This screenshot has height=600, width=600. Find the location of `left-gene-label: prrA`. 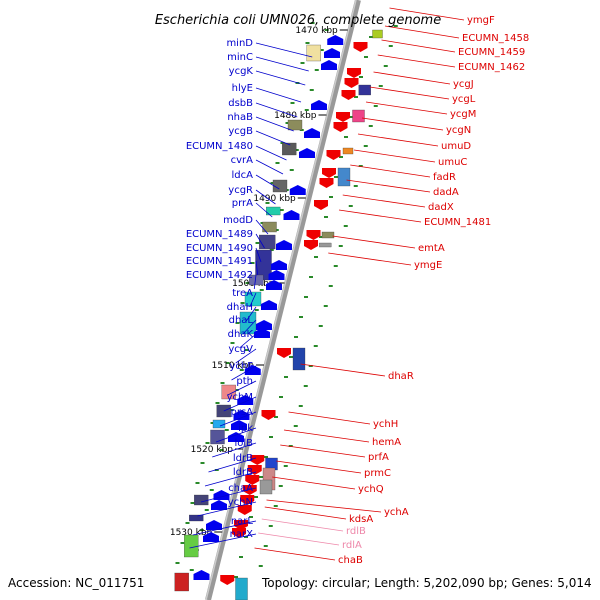

left-gene-label: prrA is located at coordinates (242, 203).